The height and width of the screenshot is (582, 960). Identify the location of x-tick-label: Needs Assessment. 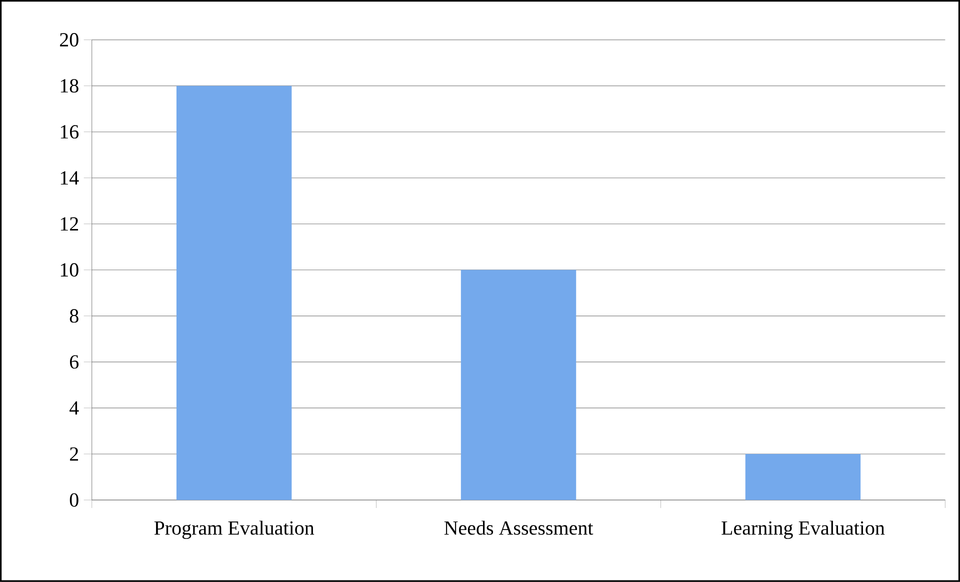
(519, 527).